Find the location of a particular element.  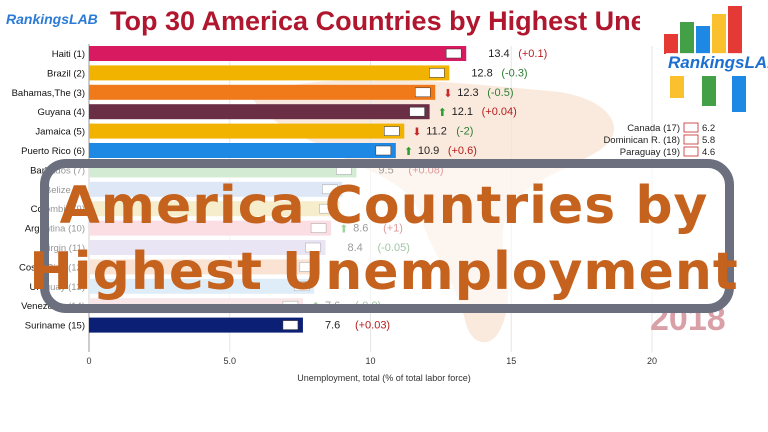

bar-change-label: (-0.5) is located at coordinates (500, 93).